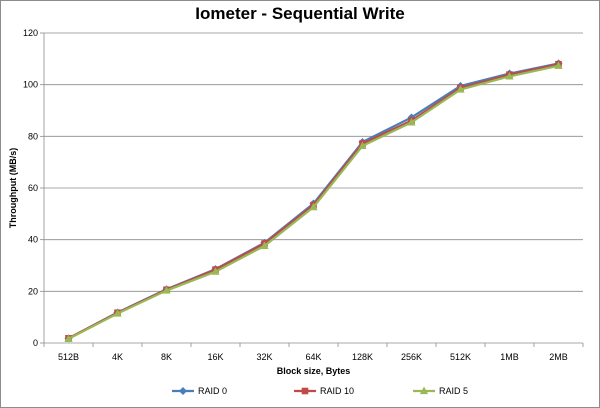 The image size is (600, 408). I want to click on legend-label: RAID 0, so click(212, 391).